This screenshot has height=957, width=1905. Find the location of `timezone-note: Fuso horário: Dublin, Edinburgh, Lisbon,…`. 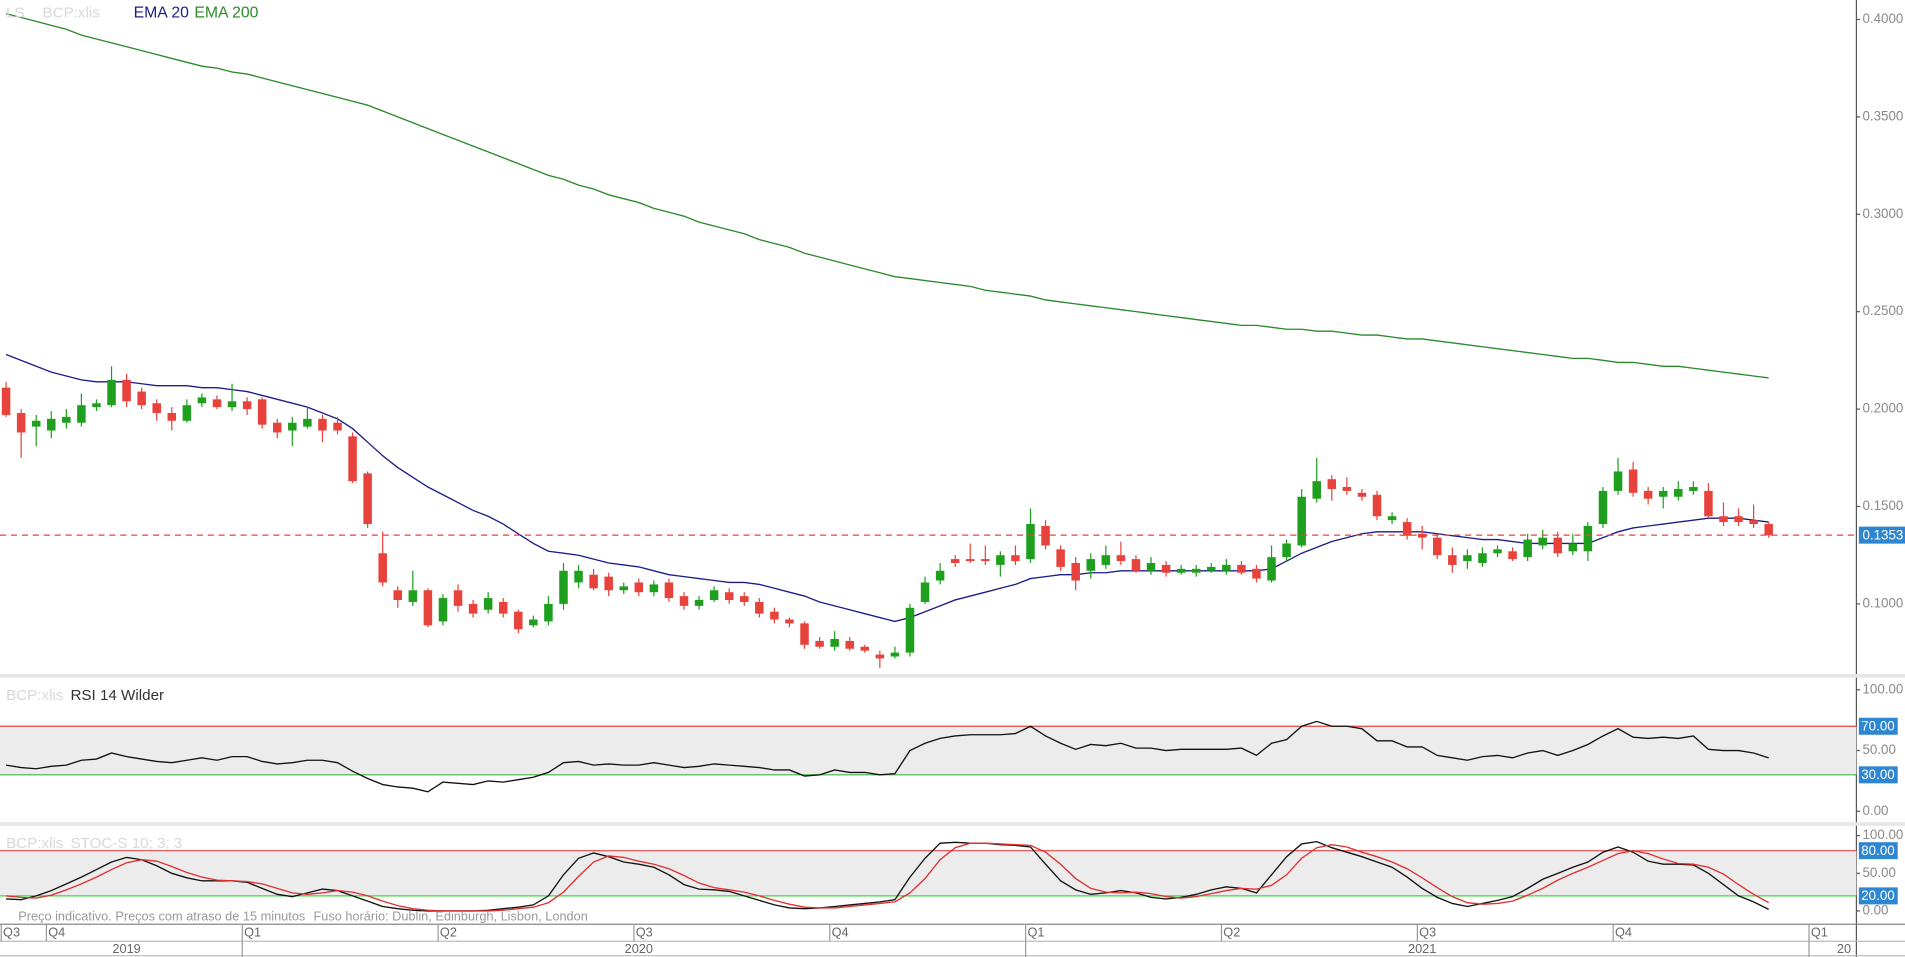

timezone-note: Fuso horário: Dublin, Edinburgh, Lisbon,… is located at coordinates (450, 915).